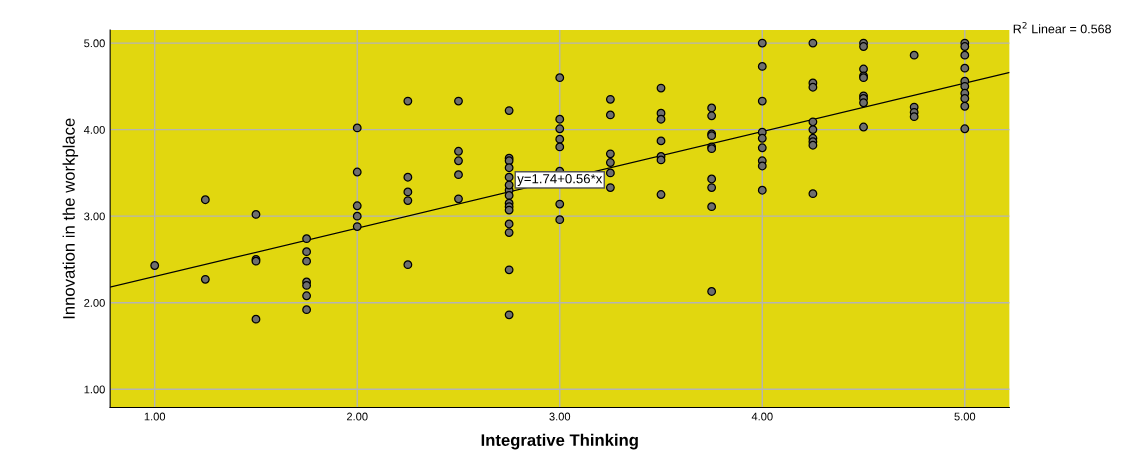 The width and height of the screenshot is (1124, 463). What do you see at coordinates (94, 43) in the screenshot?
I see `y-tick-label: 5.00` at bounding box center [94, 43].